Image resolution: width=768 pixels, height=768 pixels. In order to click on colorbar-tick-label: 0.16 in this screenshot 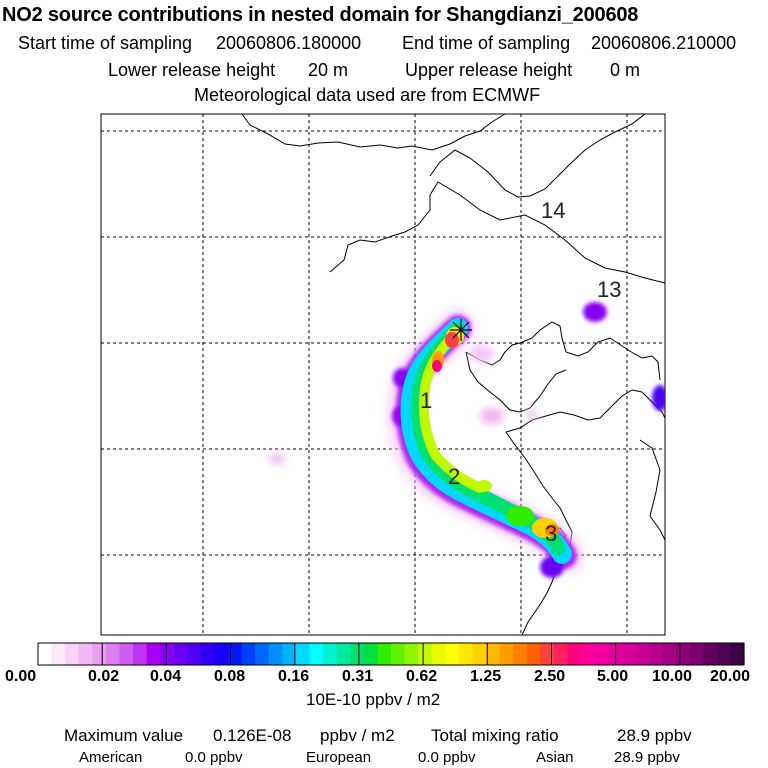, I will do `click(294, 676)`.